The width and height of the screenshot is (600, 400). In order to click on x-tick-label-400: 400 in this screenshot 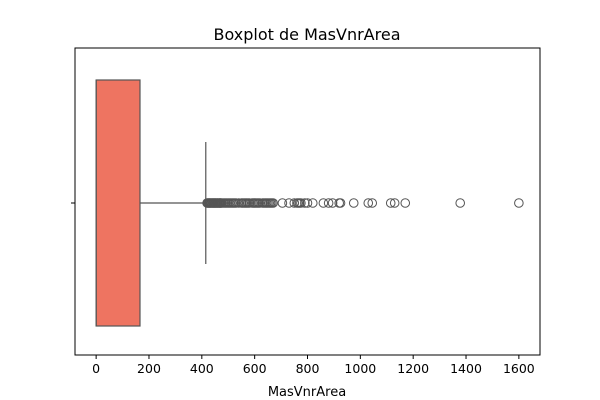, I will do `click(202, 368)`.